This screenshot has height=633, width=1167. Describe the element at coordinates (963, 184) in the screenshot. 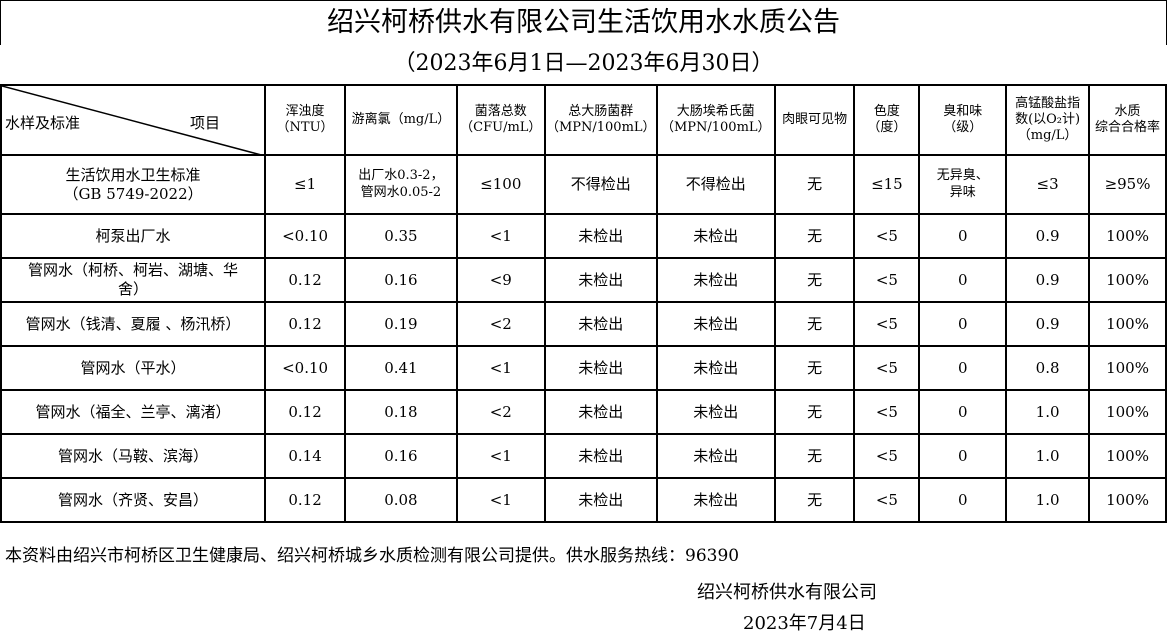

I see `standard-value: 无异臭、 异味` at that location.